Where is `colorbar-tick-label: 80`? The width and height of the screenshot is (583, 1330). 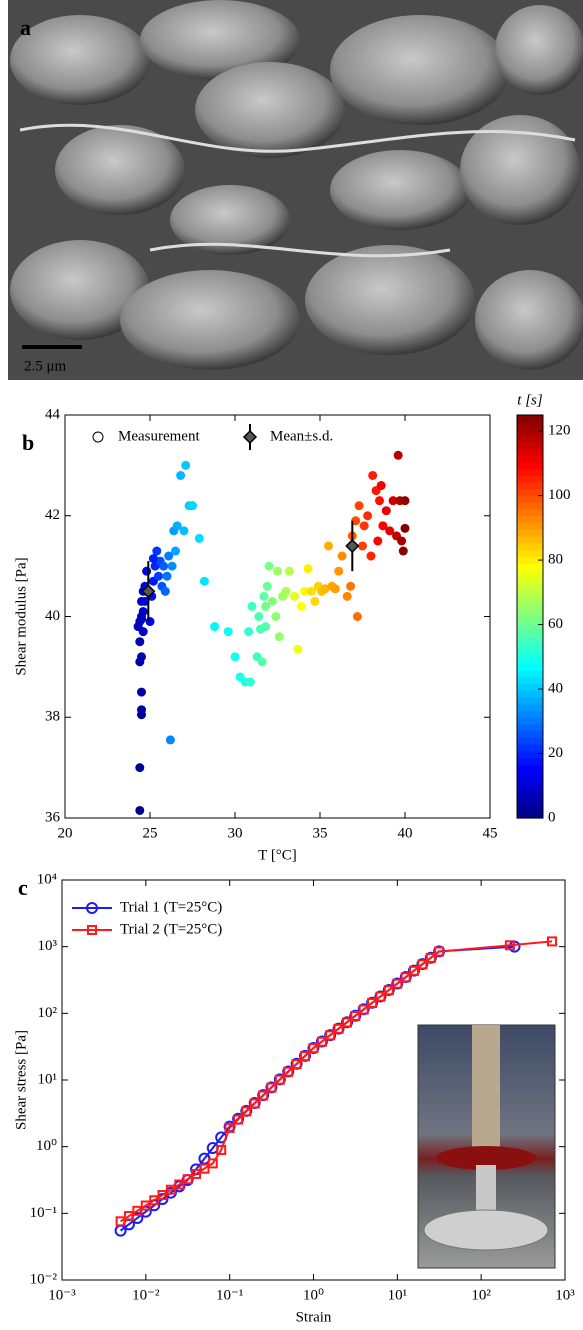
colorbar-tick-label: 80 is located at coordinates (555, 560).